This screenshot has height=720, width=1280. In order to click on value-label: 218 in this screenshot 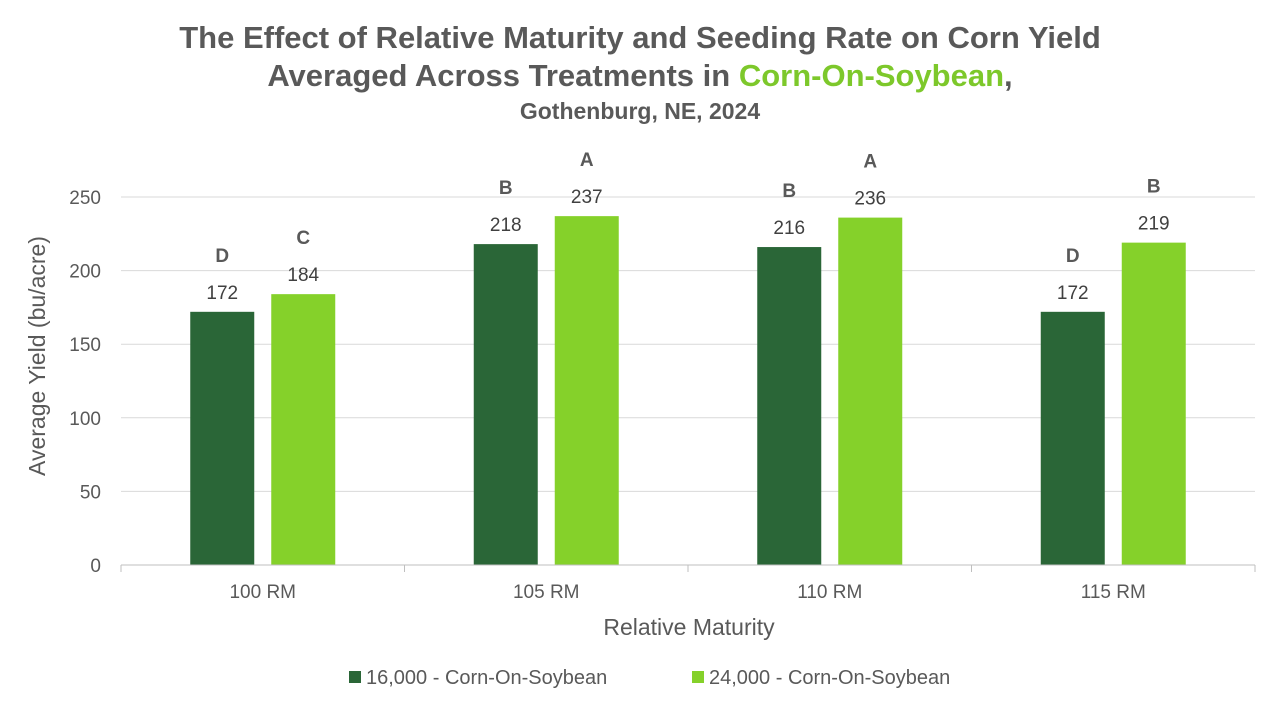, I will do `click(506, 225)`.